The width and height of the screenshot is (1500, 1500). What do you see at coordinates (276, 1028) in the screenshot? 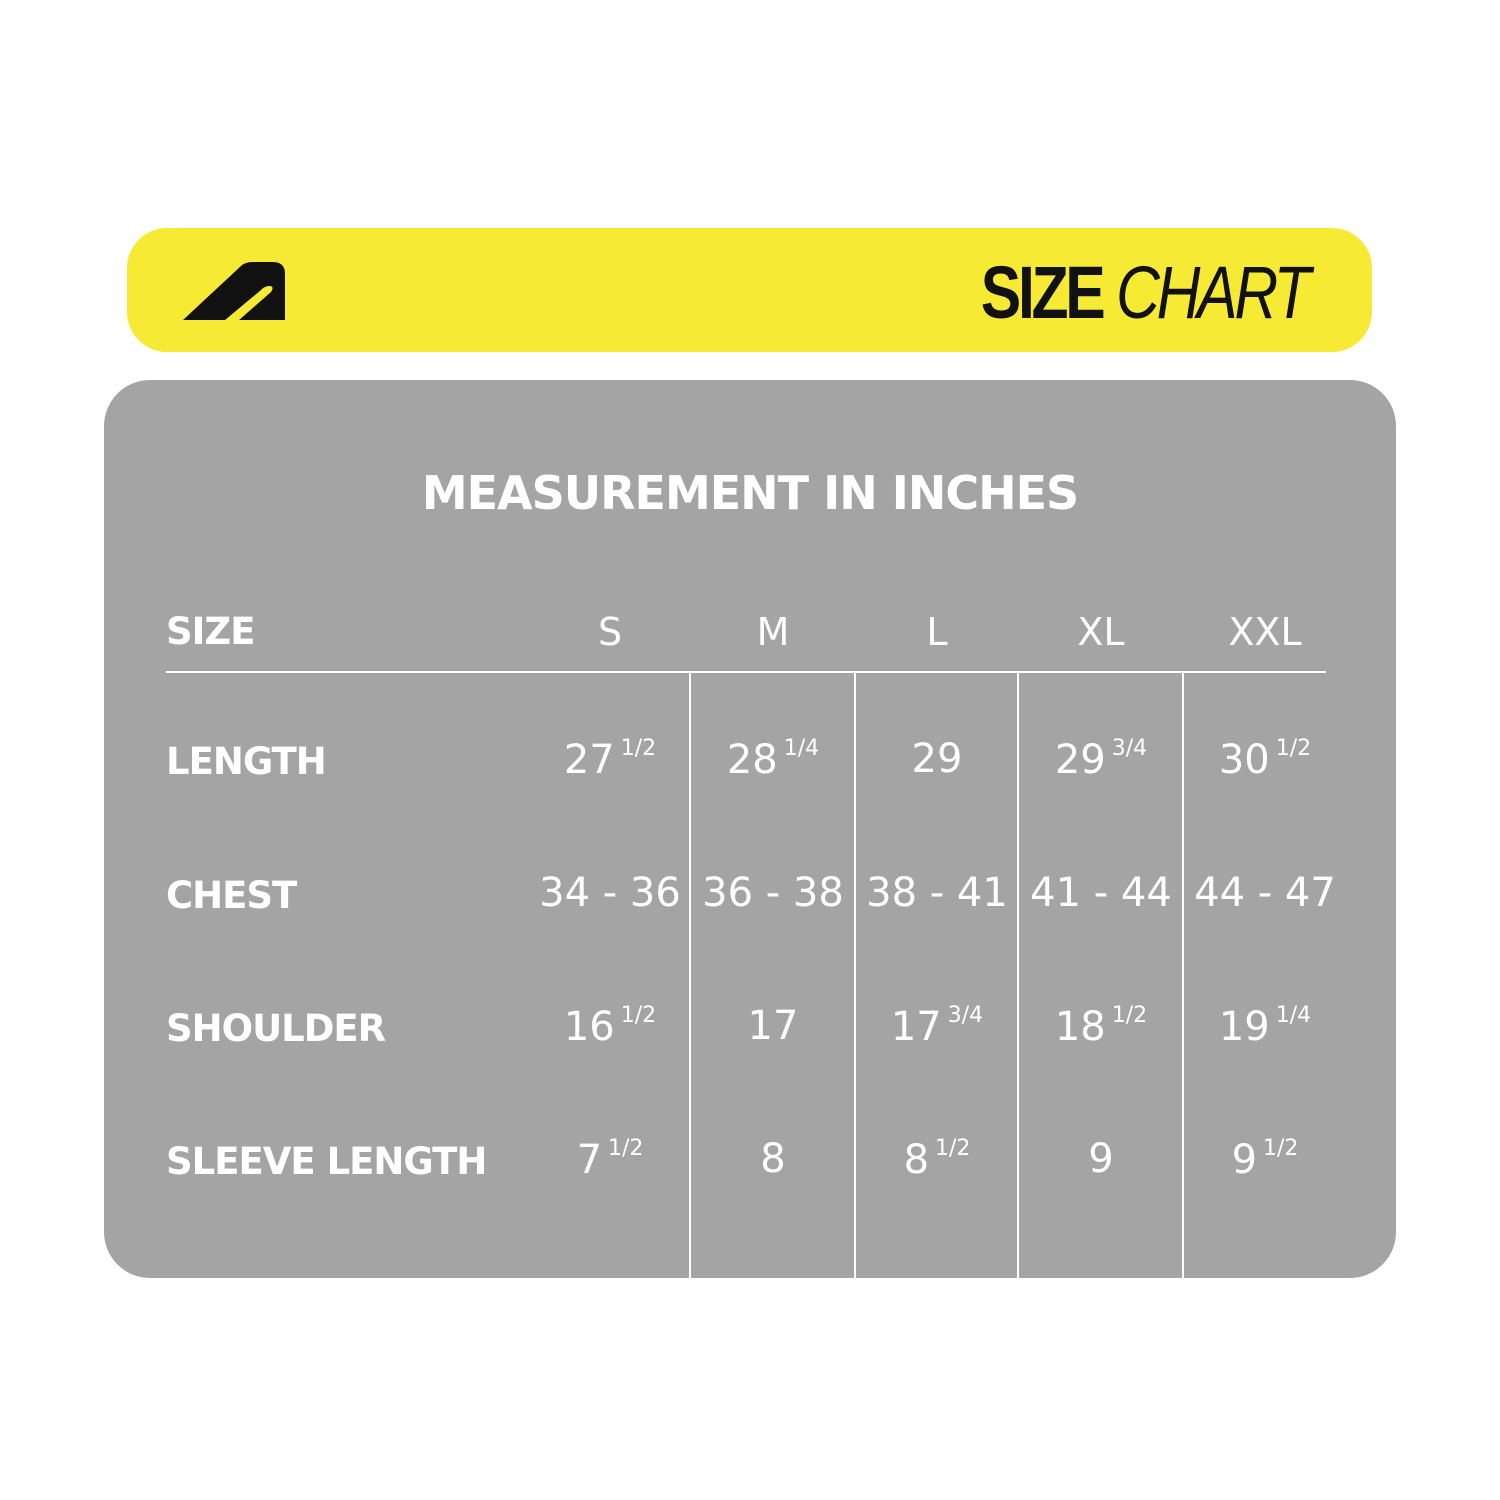
I see `row-label: SHOULDER` at bounding box center [276, 1028].